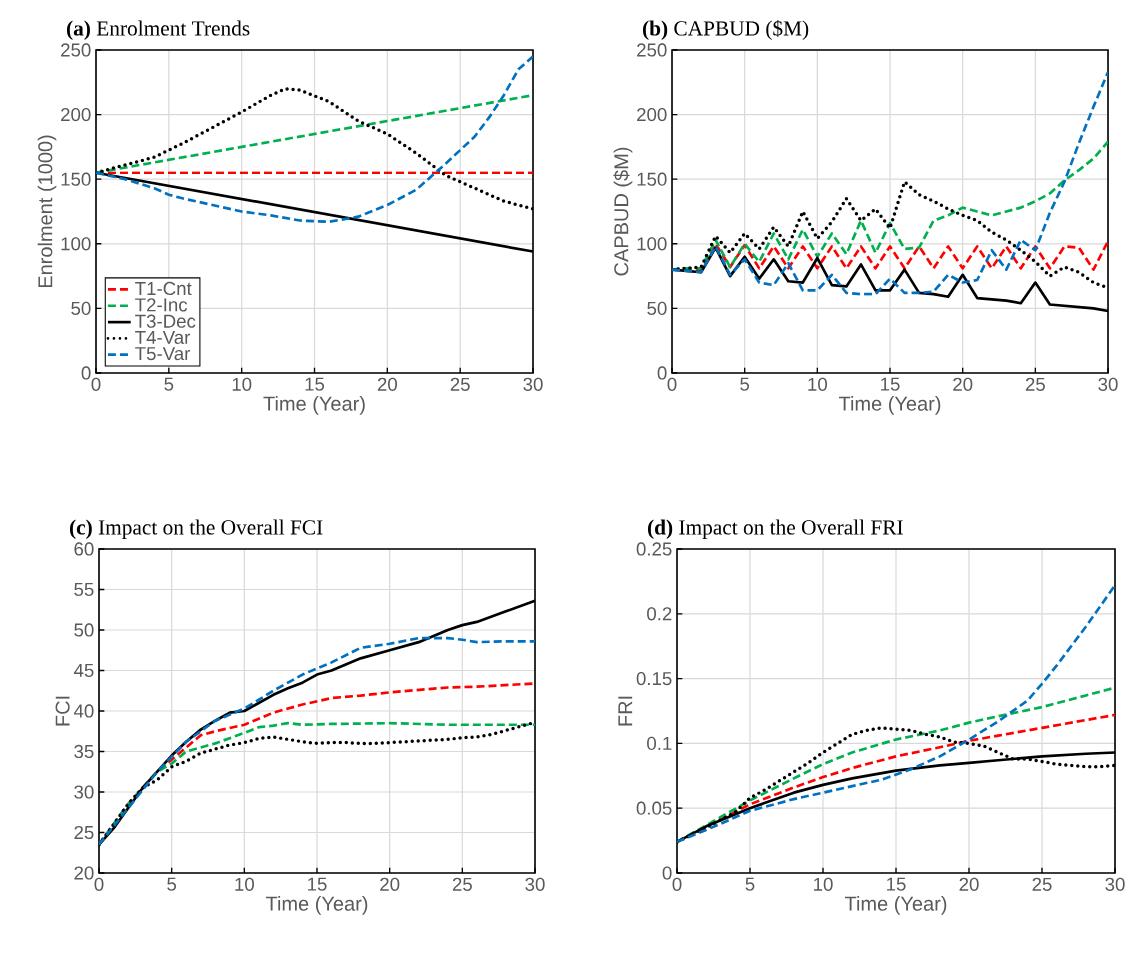  What do you see at coordinates (625, 711) in the screenshot?
I see `y-axis-title: FRI` at bounding box center [625, 711].